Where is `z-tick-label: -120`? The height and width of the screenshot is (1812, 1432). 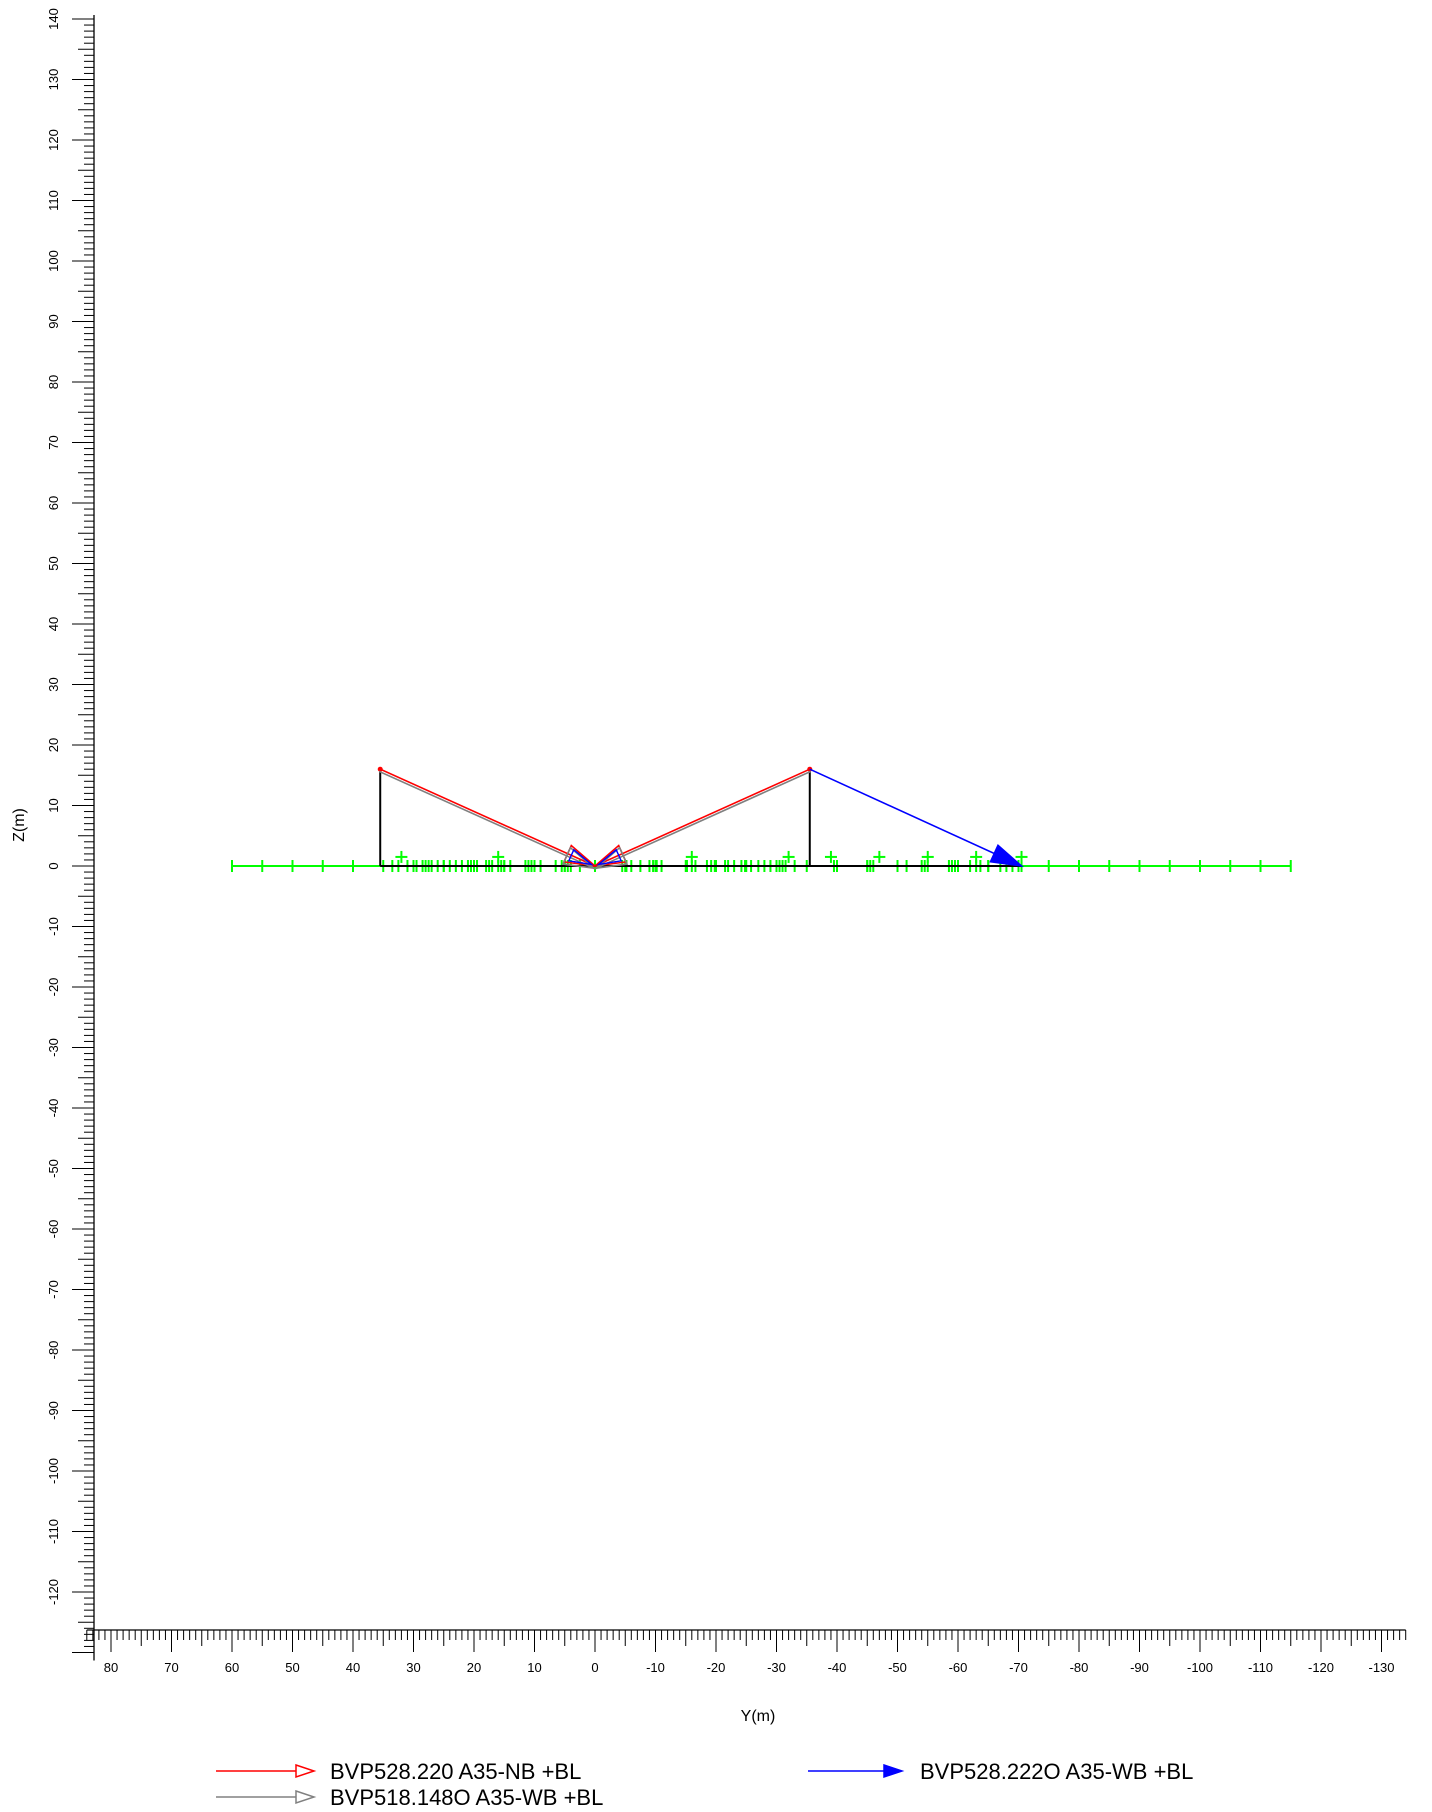 z-tick-label: -120 is located at coordinates (53, 1592).